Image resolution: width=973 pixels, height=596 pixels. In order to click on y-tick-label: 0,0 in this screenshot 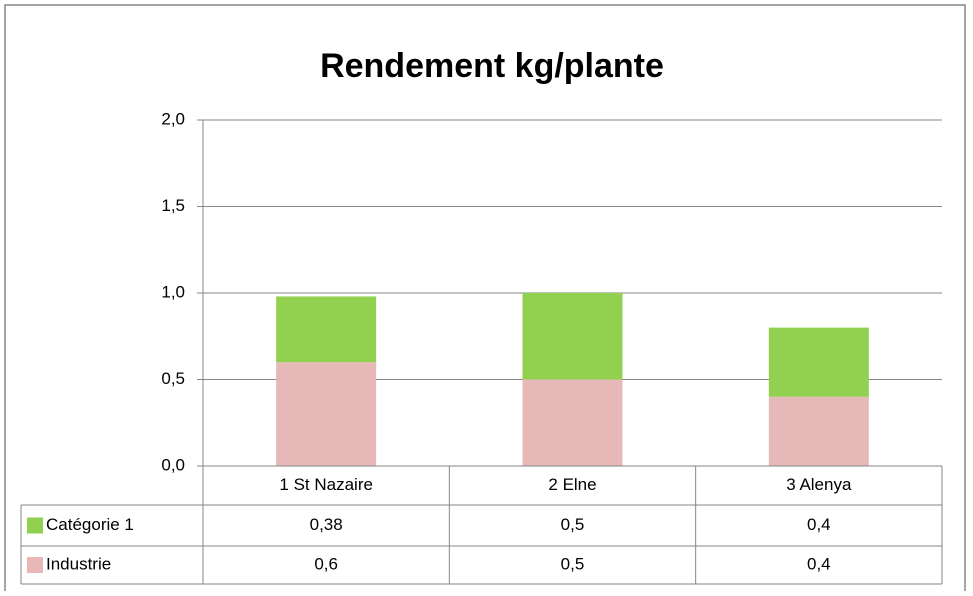, I will do `click(173, 464)`.